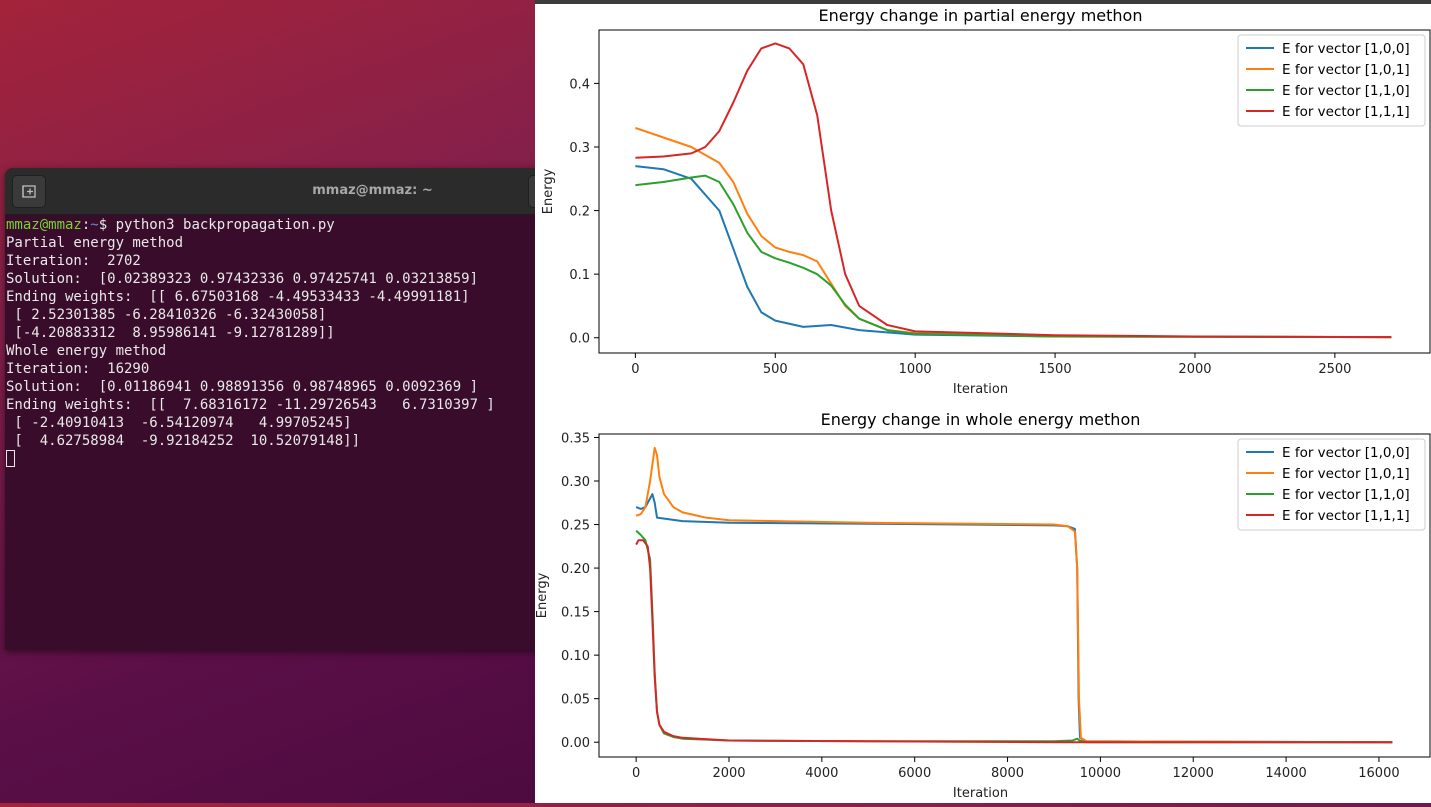 Image resolution: width=1431 pixels, height=807 pixels. I want to click on y-tick-label: 0.15, so click(575, 613).